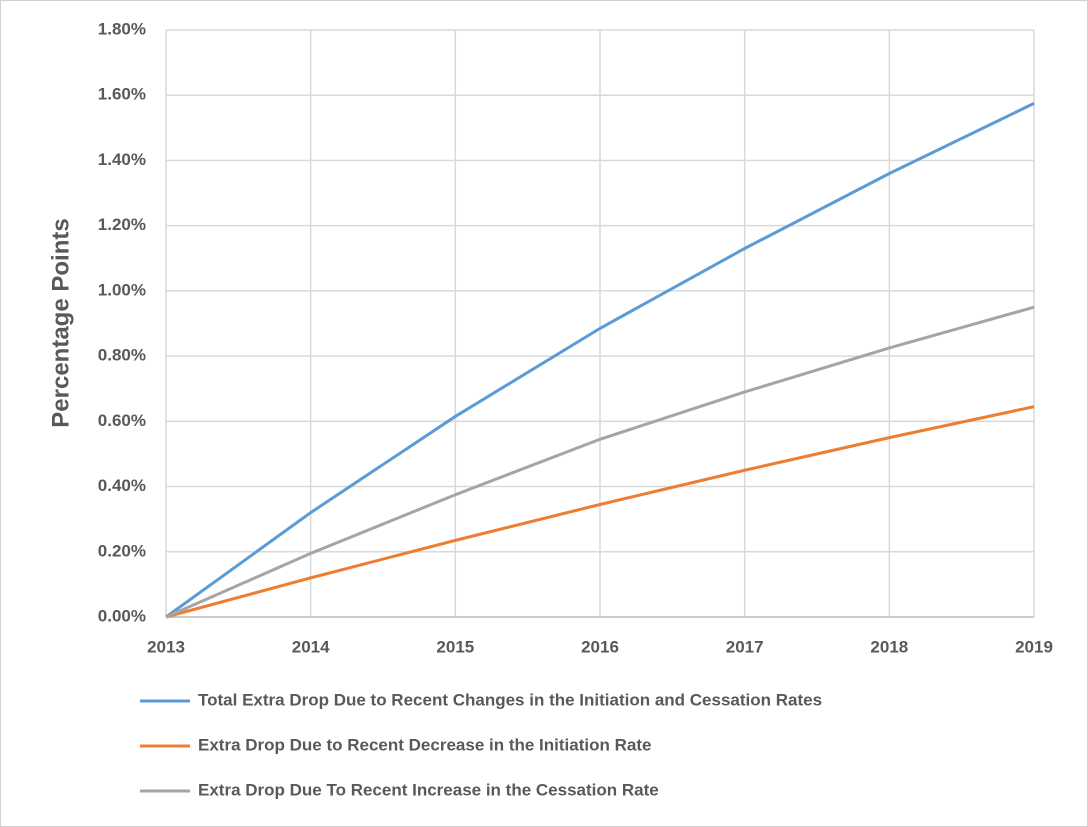  What do you see at coordinates (600, 646) in the screenshot?
I see `x-tick-label: 2016` at bounding box center [600, 646].